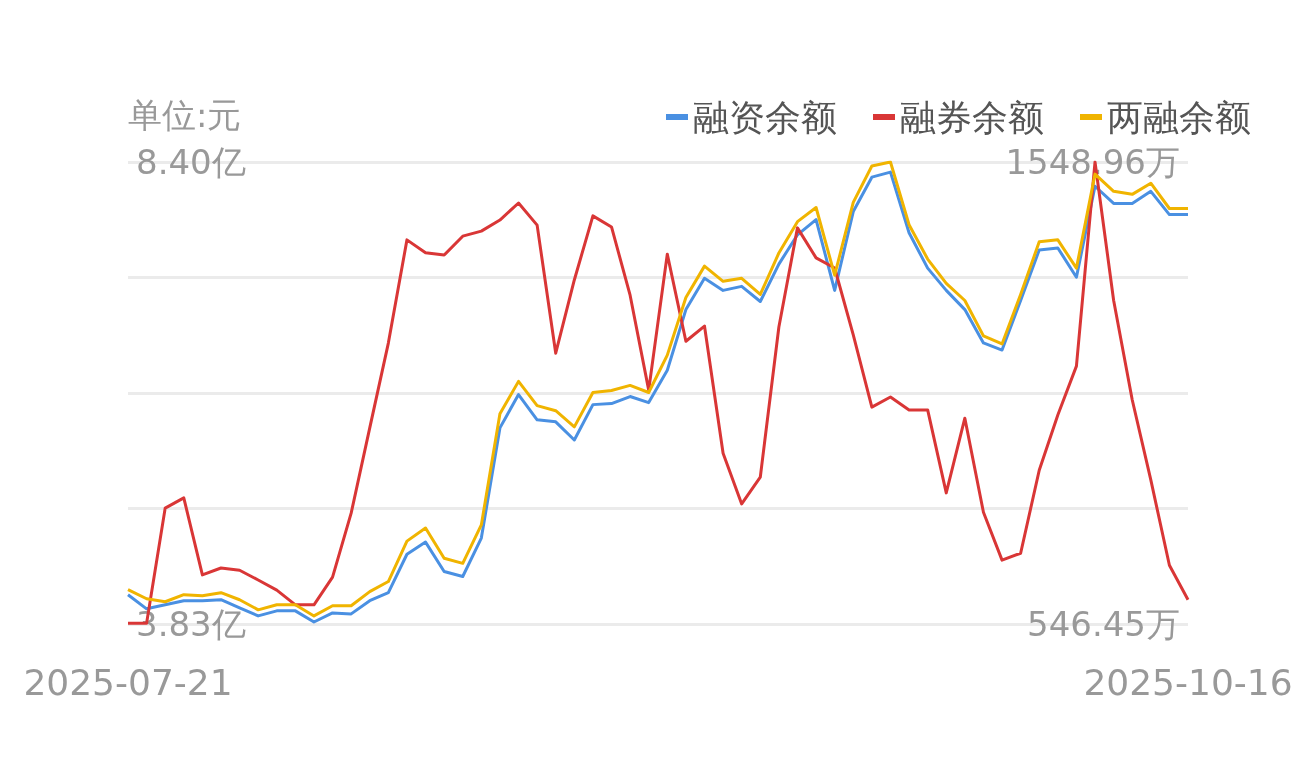 Image resolution: width=1316 pixels, height=767 pixels. I want to click on legend-label: 融资余额, so click(765, 117).